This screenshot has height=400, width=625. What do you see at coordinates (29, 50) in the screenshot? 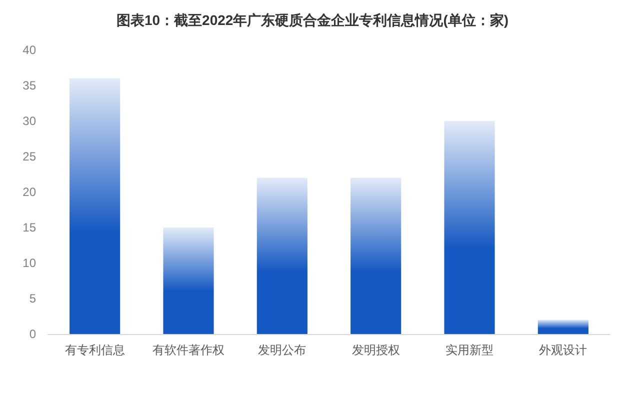
I see `y-tick-label: 40` at bounding box center [29, 50].